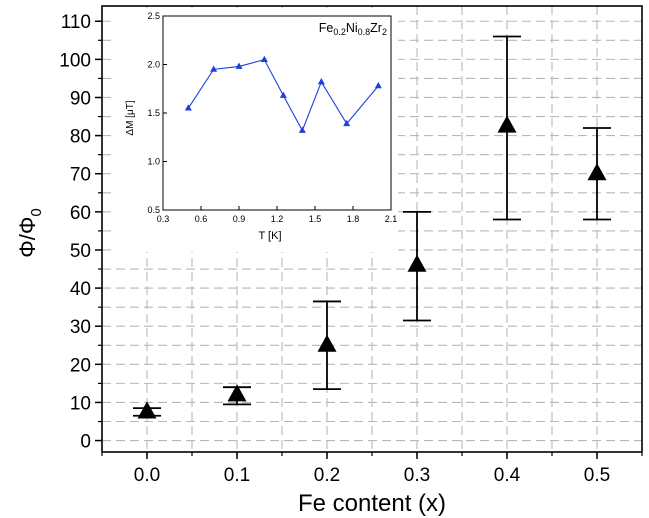  Describe the element at coordinates (163, 219) in the screenshot. I see `inset-x-tick-label: 0.3` at that location.